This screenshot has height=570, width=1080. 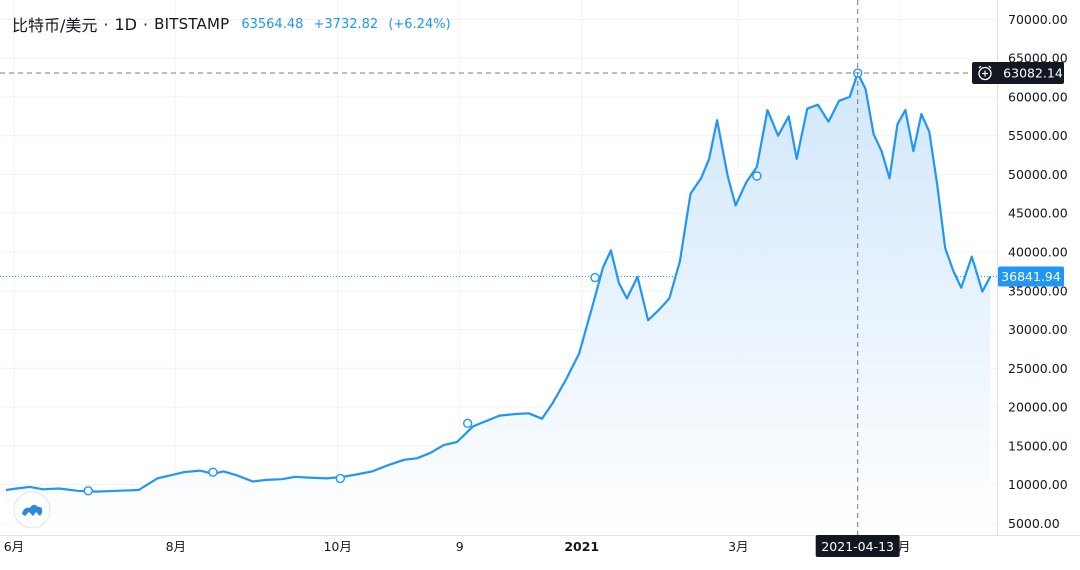 What do you see at coordinates (1038, 290) in the screenshot?
I see `y-tick-label: 35000.00` at bounding box center [1038, 290].